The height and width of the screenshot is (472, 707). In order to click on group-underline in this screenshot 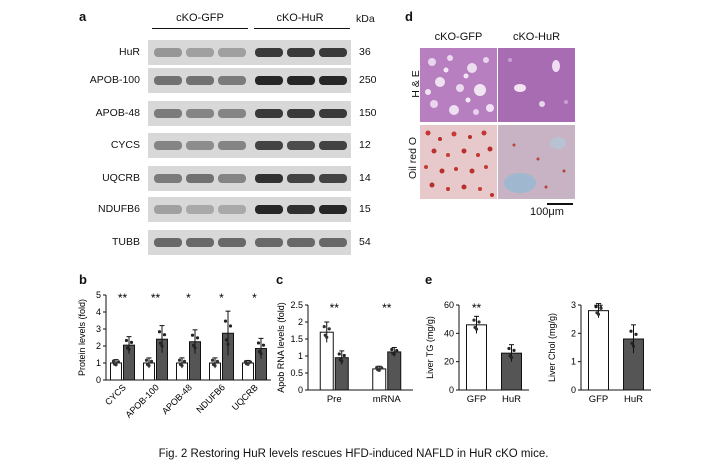, I will do `click(200, 28)`.